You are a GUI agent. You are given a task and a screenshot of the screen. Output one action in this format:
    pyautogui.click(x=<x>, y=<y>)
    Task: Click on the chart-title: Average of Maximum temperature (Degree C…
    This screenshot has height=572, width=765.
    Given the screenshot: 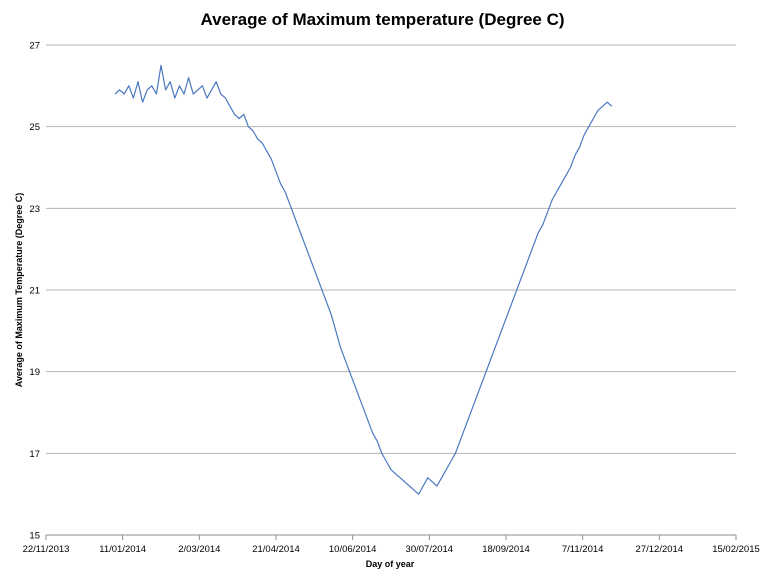 What is the action you would take?
    pyautogui.click(x=382, y=19)
    